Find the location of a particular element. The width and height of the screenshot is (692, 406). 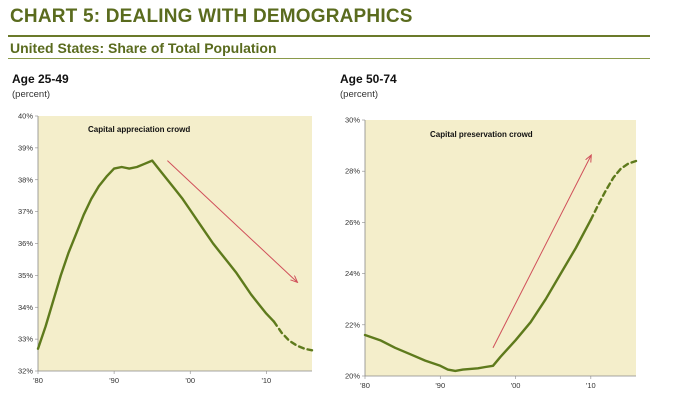

right-y-tick-label: 20% is located at coordinates (352, 376).